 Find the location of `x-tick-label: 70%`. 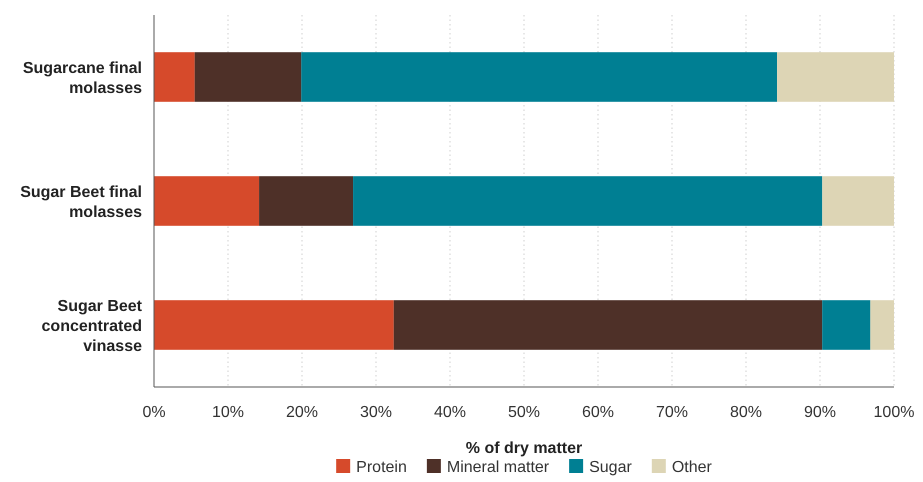

x-tick-label: 70% is located at coordinates (672, 412).